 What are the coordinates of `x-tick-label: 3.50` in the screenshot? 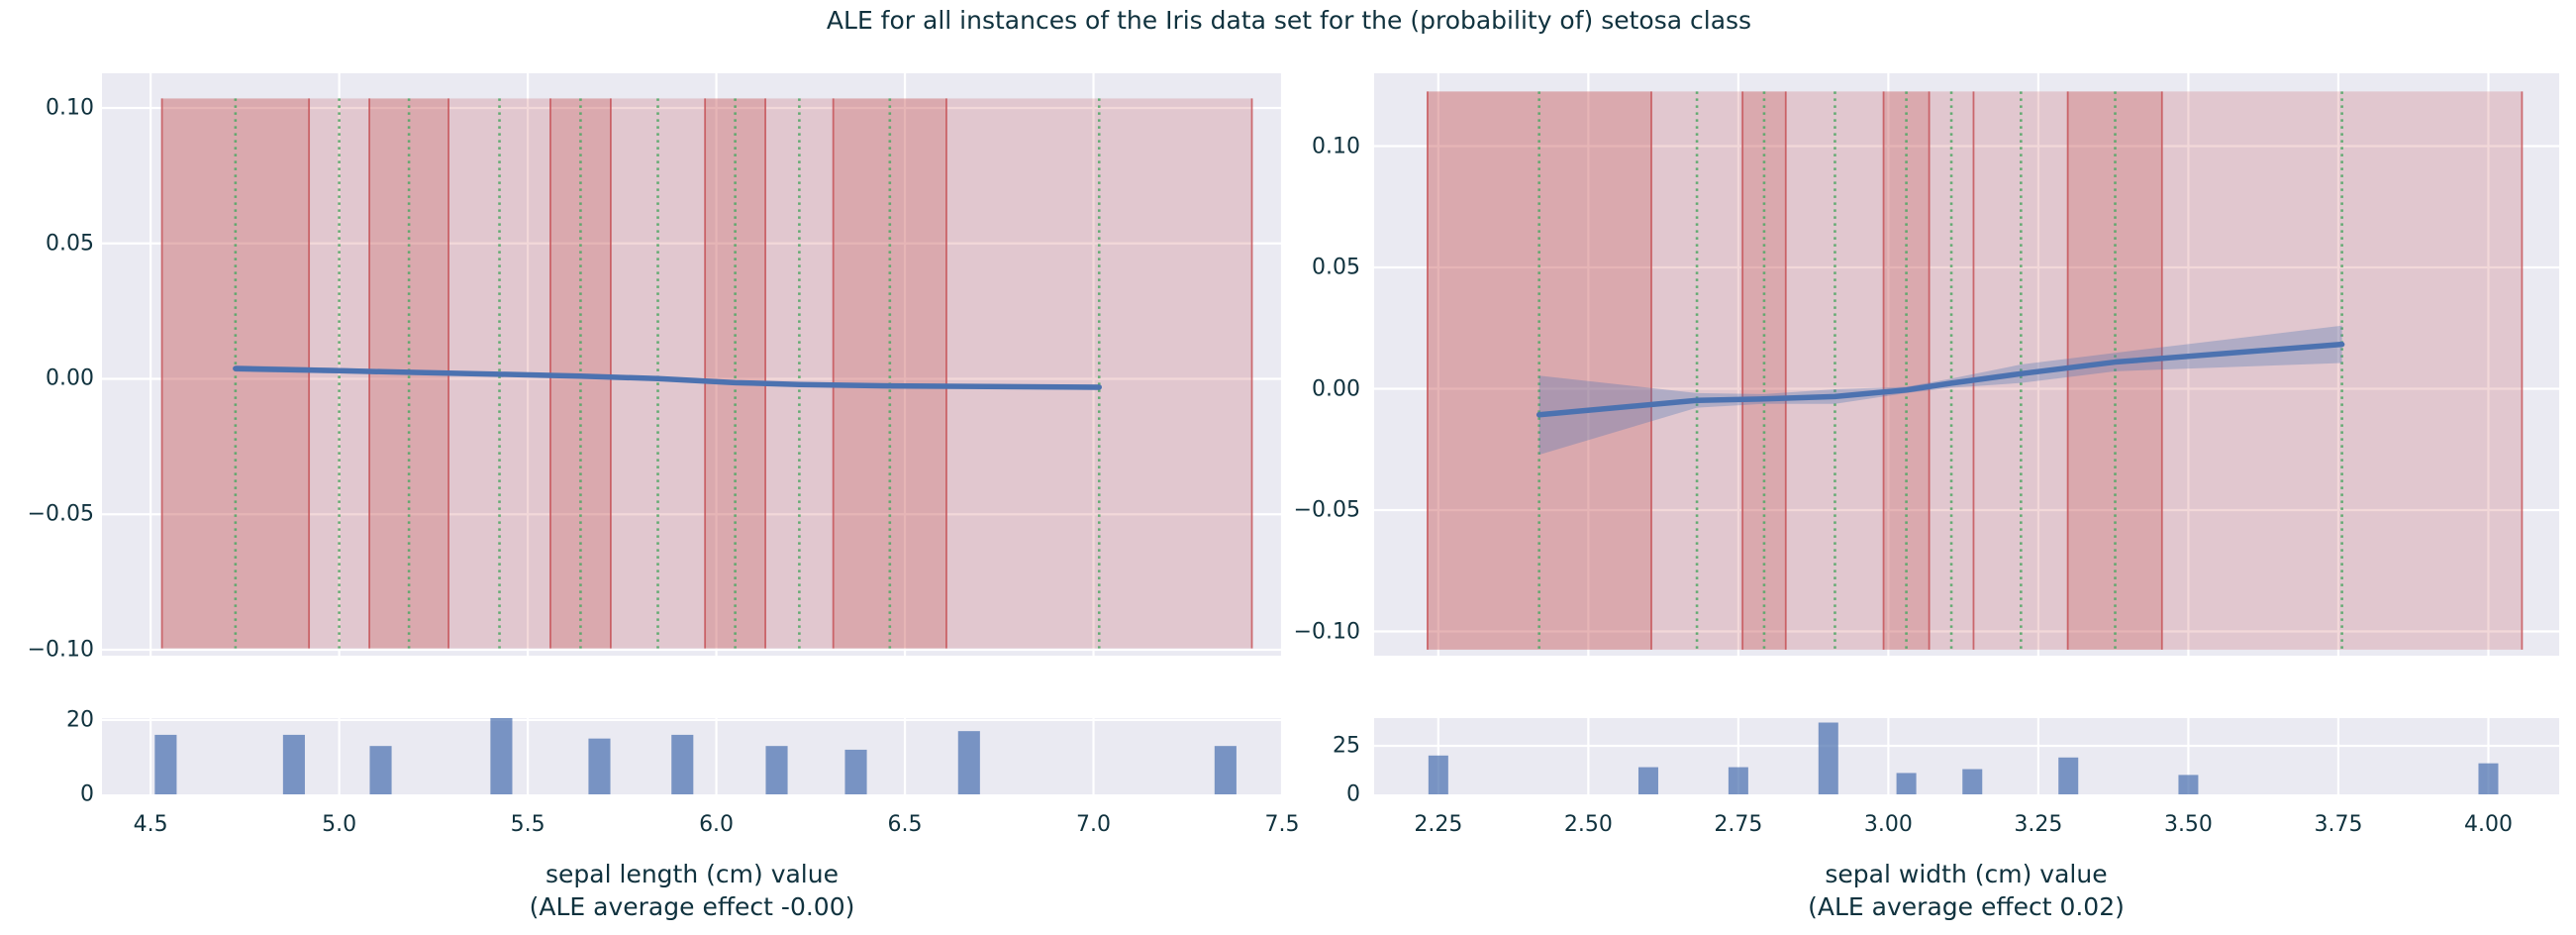 It's located at (2188, 824).